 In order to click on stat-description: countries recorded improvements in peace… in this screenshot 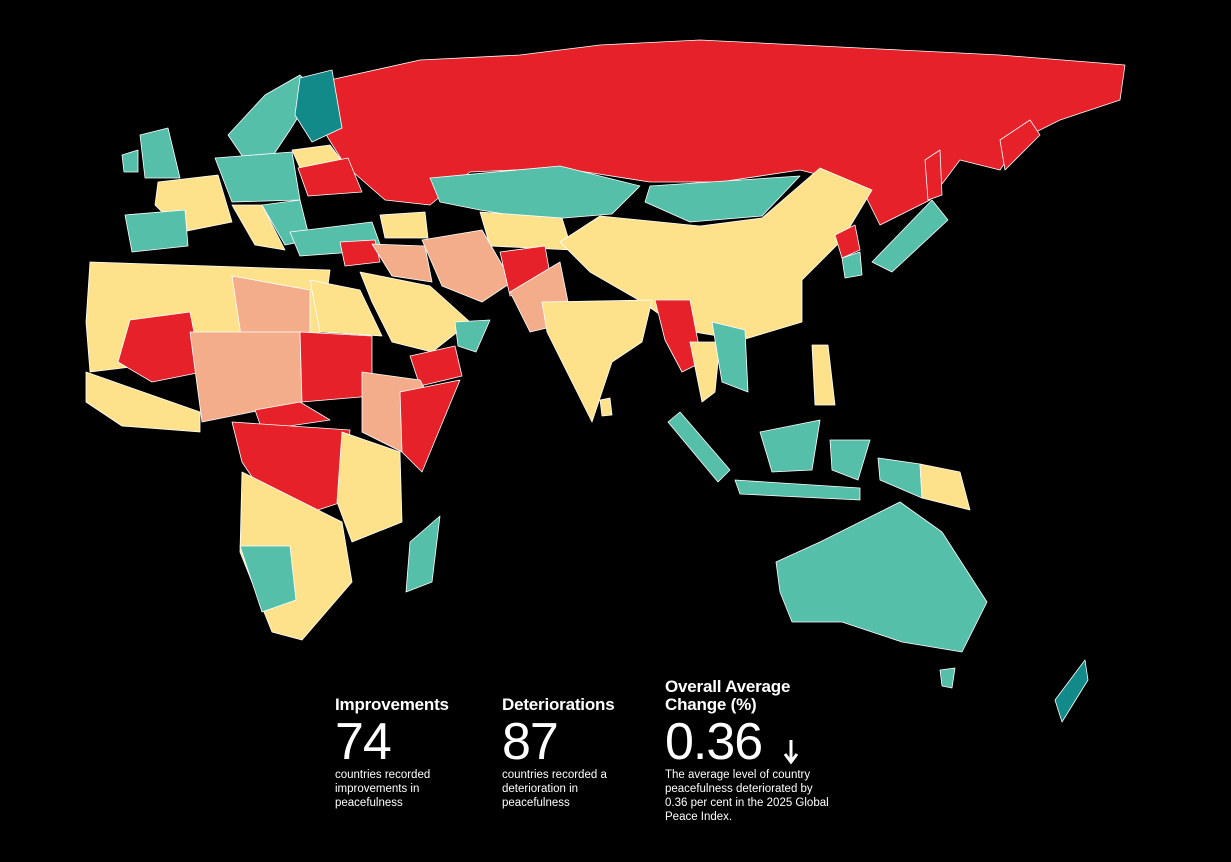, I will do `click(383, 789)`.